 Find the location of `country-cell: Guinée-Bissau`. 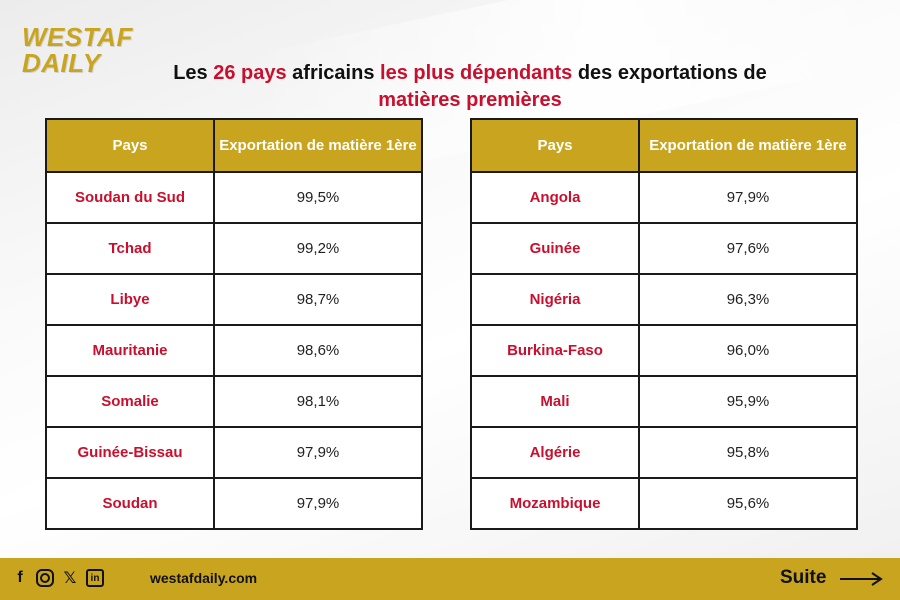

country-cell: Guinée-Bissau is located at coordinates (130, 452).